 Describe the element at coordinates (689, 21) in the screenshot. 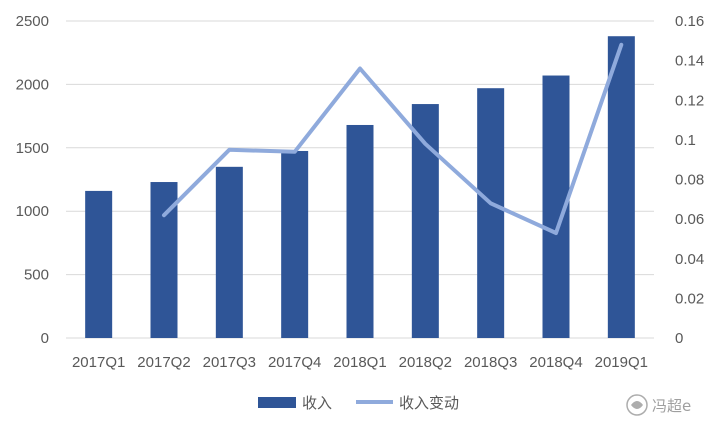

I see `right-tick-label: 0.16` at that location.